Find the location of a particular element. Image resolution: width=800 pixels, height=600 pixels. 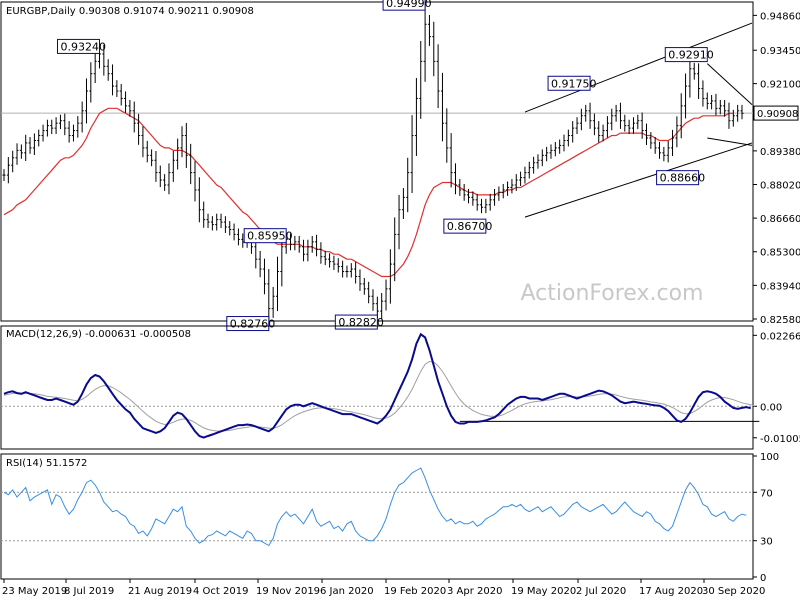

time-tick-label: 21 Aug 2019 is located at coordinates (160, 591).